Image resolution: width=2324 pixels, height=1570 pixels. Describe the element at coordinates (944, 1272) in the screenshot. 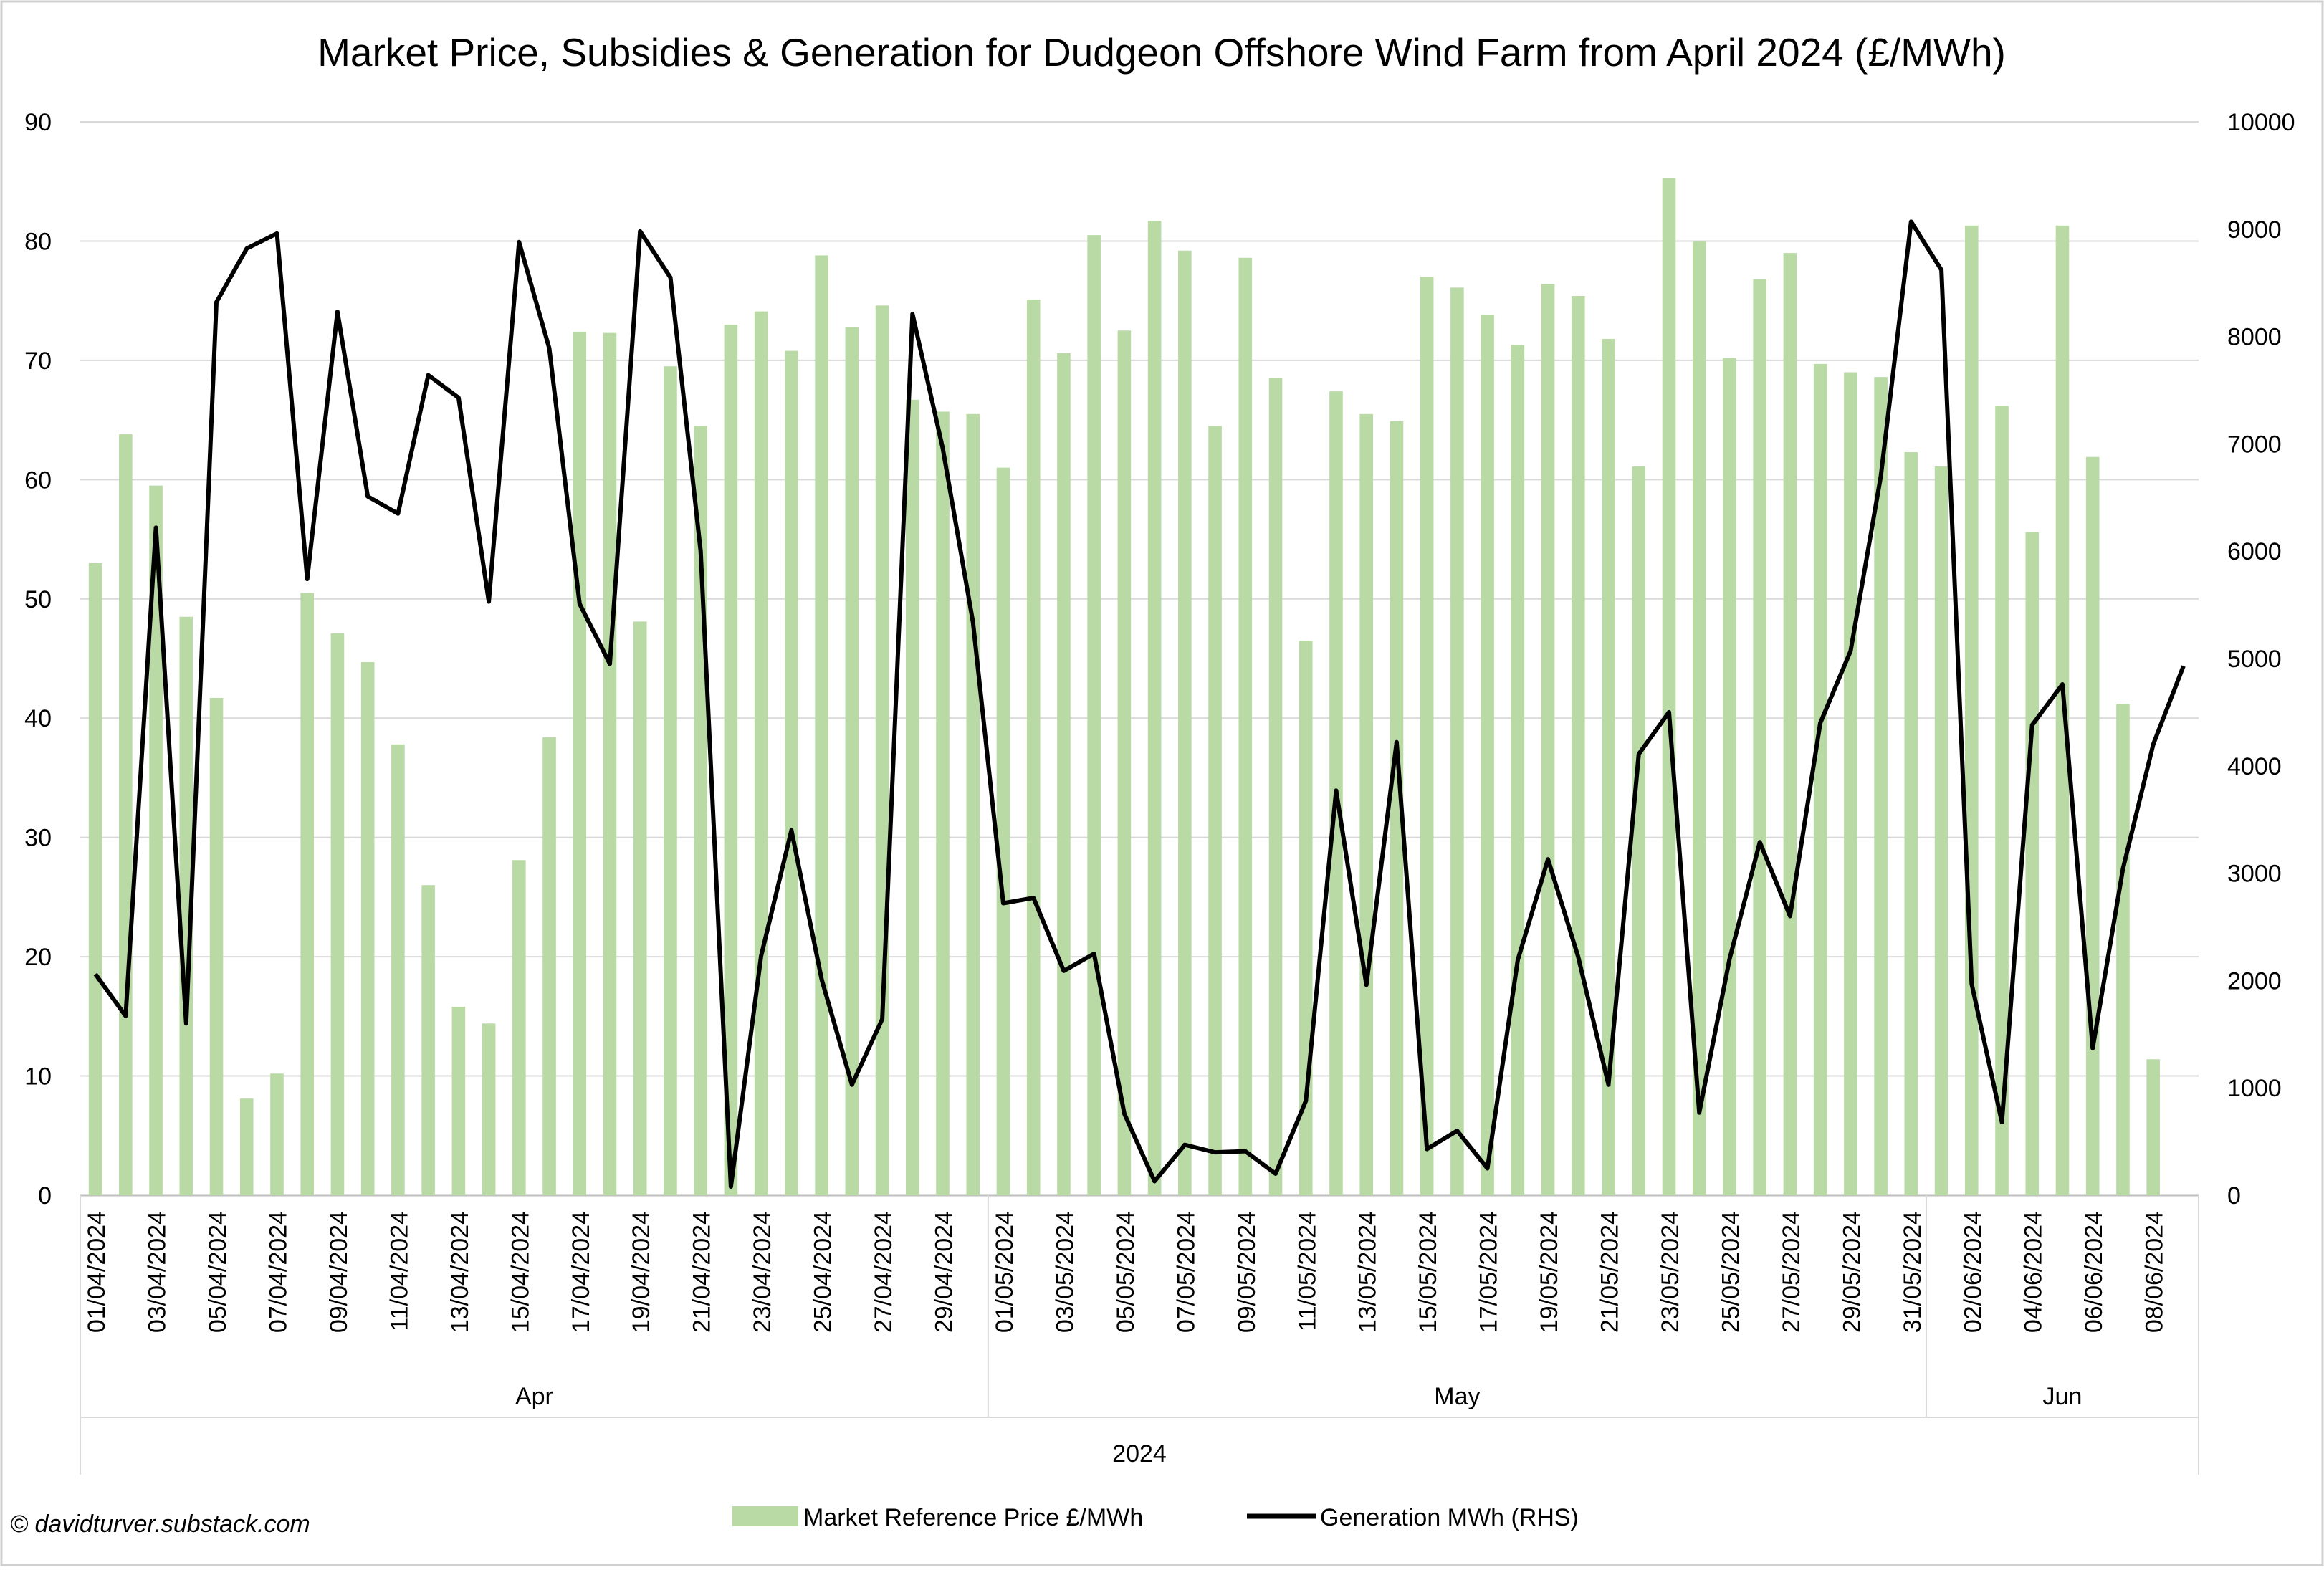

I see `x-axis-tick-label: 29/04/2024` at that location.